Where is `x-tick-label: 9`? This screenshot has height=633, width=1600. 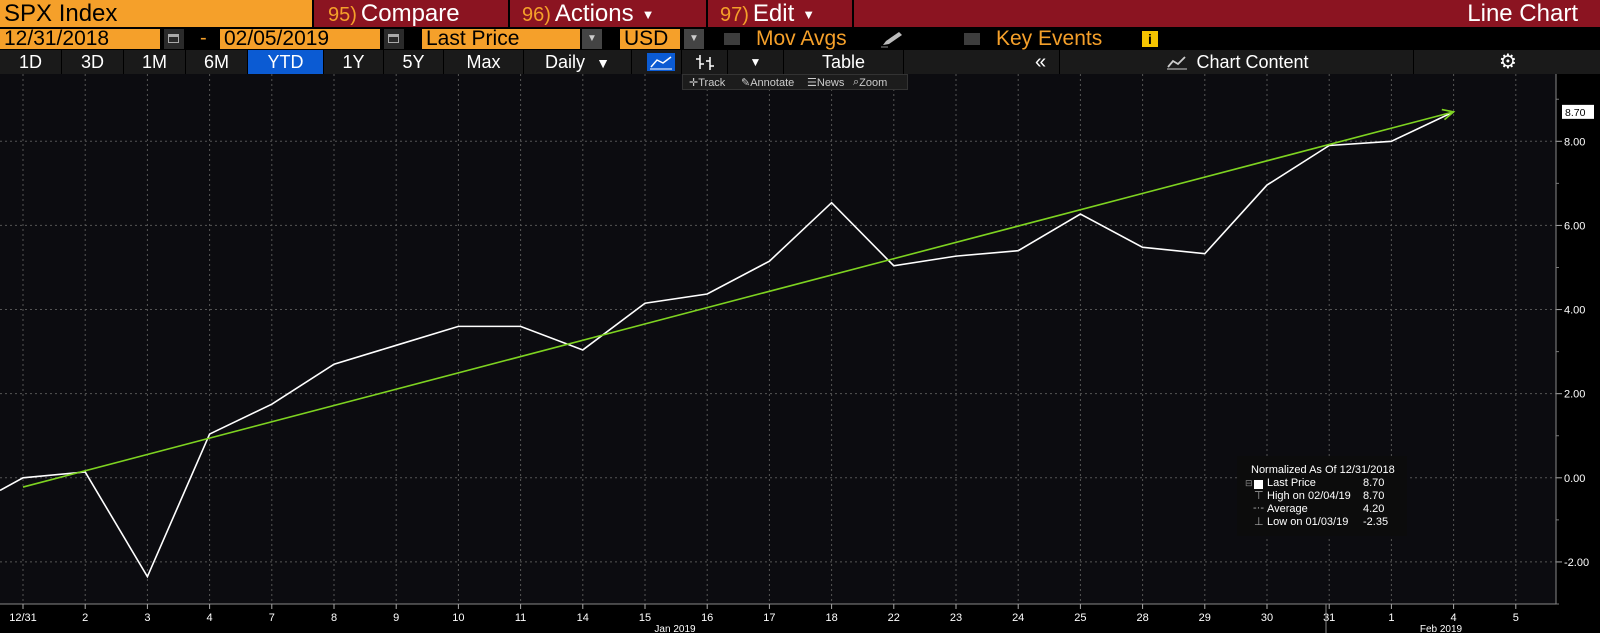
x-tick-label: 9 is located at coordinates (396, 618).